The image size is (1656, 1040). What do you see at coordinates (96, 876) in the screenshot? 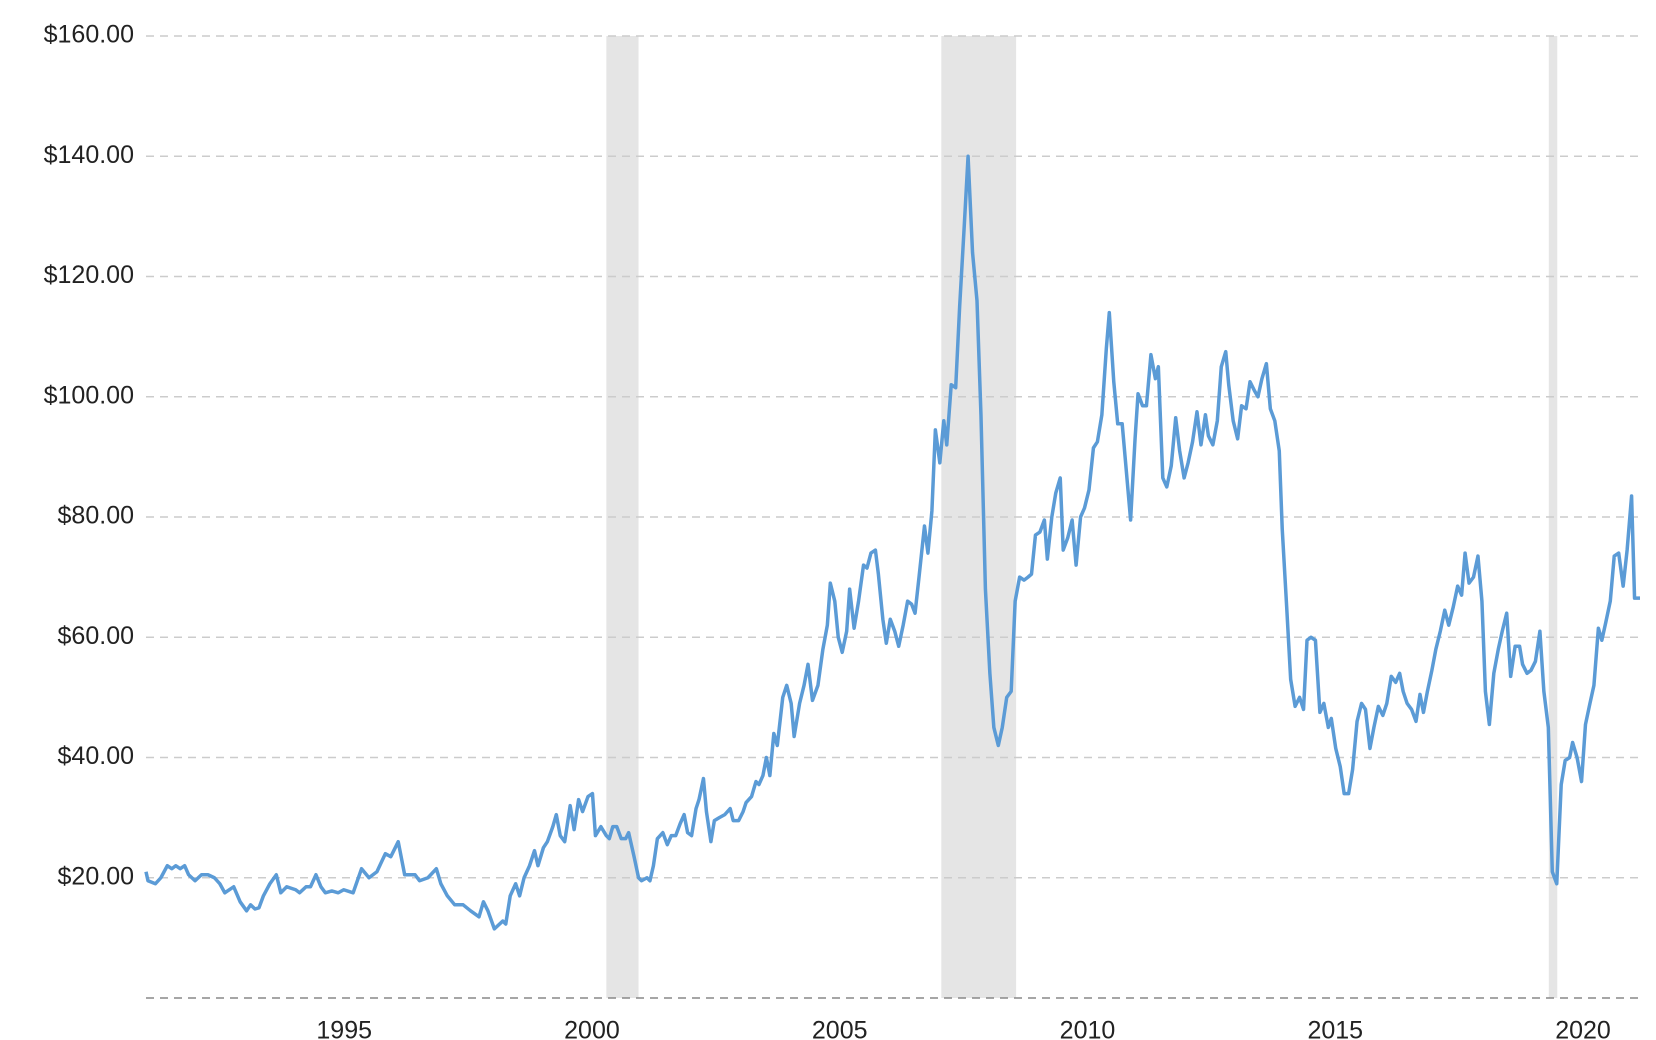
I see `y-tick-label: $20.00` at bounding box center [96, 876].